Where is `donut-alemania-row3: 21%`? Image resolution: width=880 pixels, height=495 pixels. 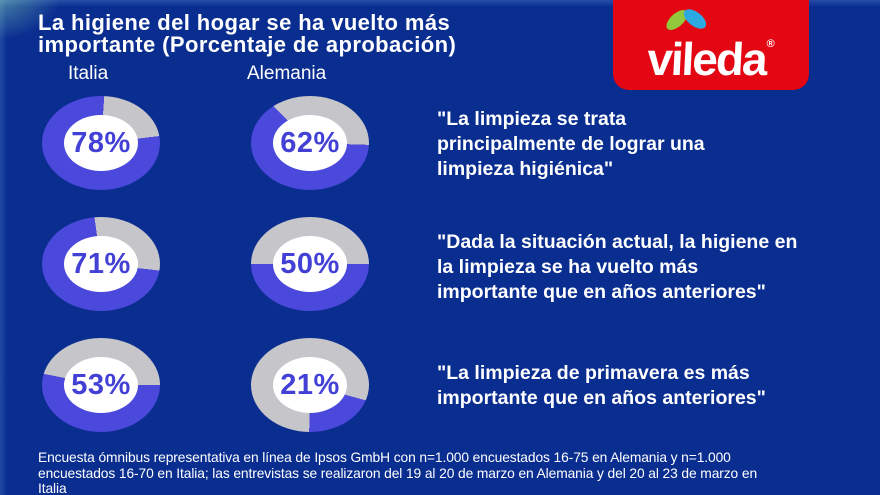 donut-alemania-row3: 21% is located at coordinates (310, 385).